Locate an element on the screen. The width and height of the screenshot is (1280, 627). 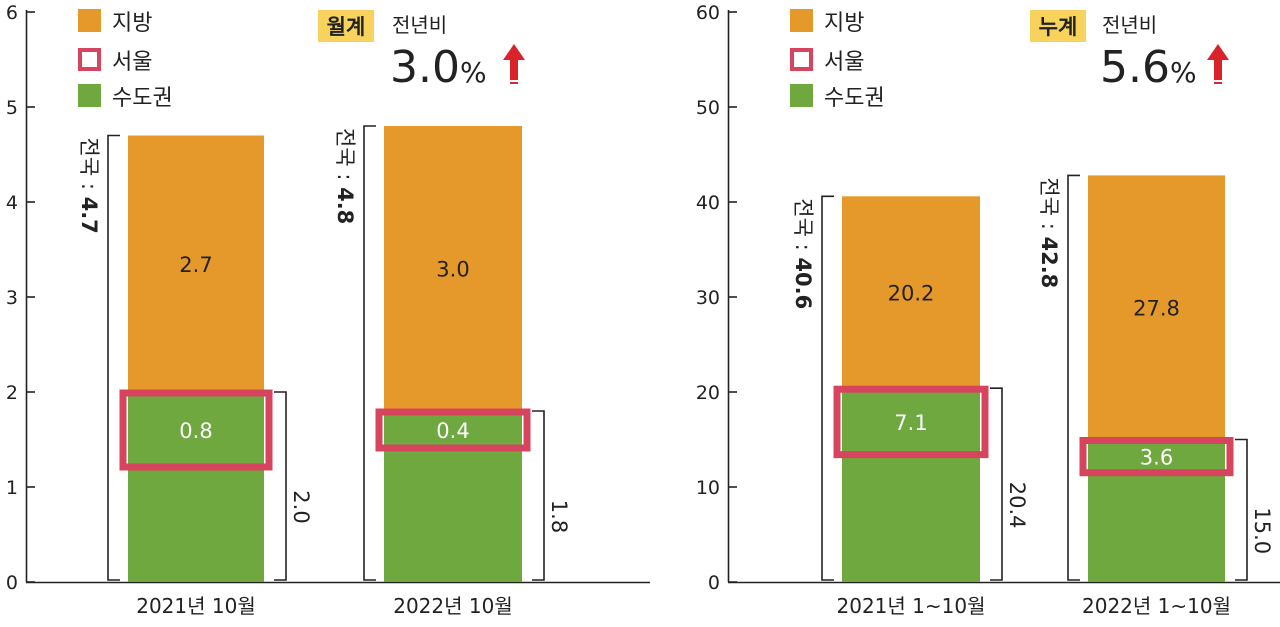
x-category-label: 2021년 1~10월 is located at coordinates (911, 606).